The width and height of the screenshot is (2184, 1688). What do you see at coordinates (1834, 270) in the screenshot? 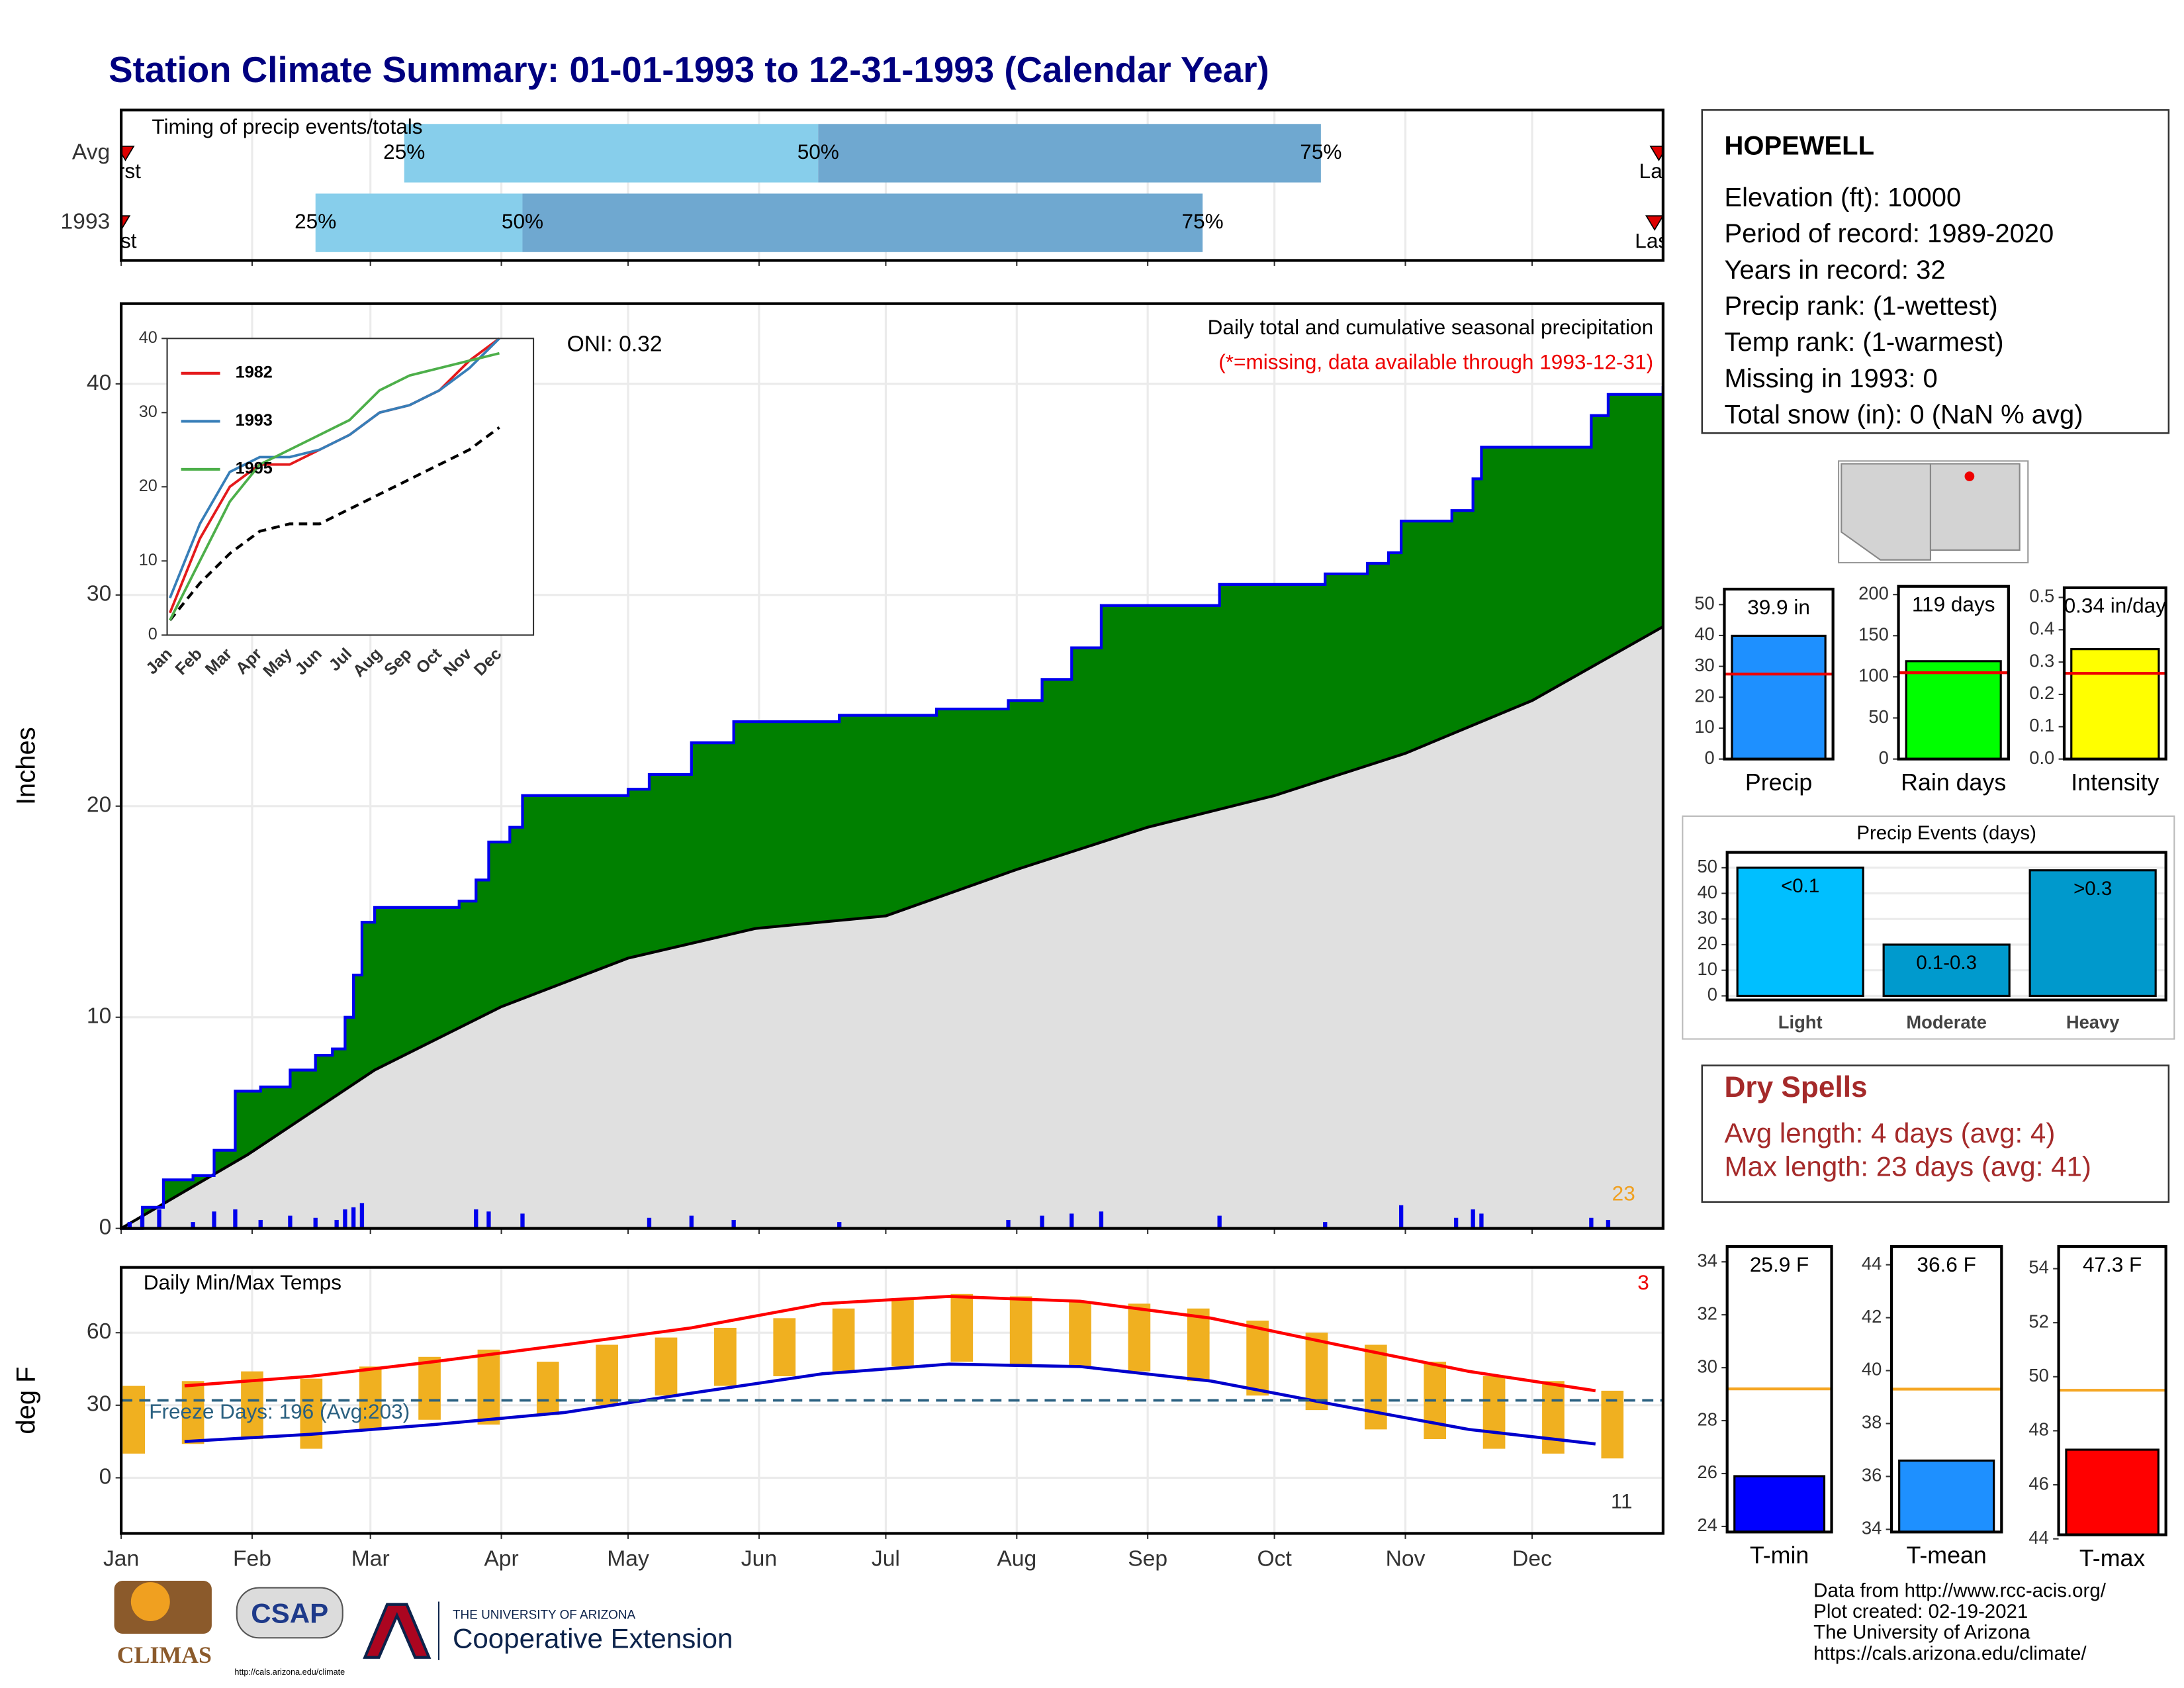
I see `station-info: Years in record: 32` at bounding box center [1834, 270].